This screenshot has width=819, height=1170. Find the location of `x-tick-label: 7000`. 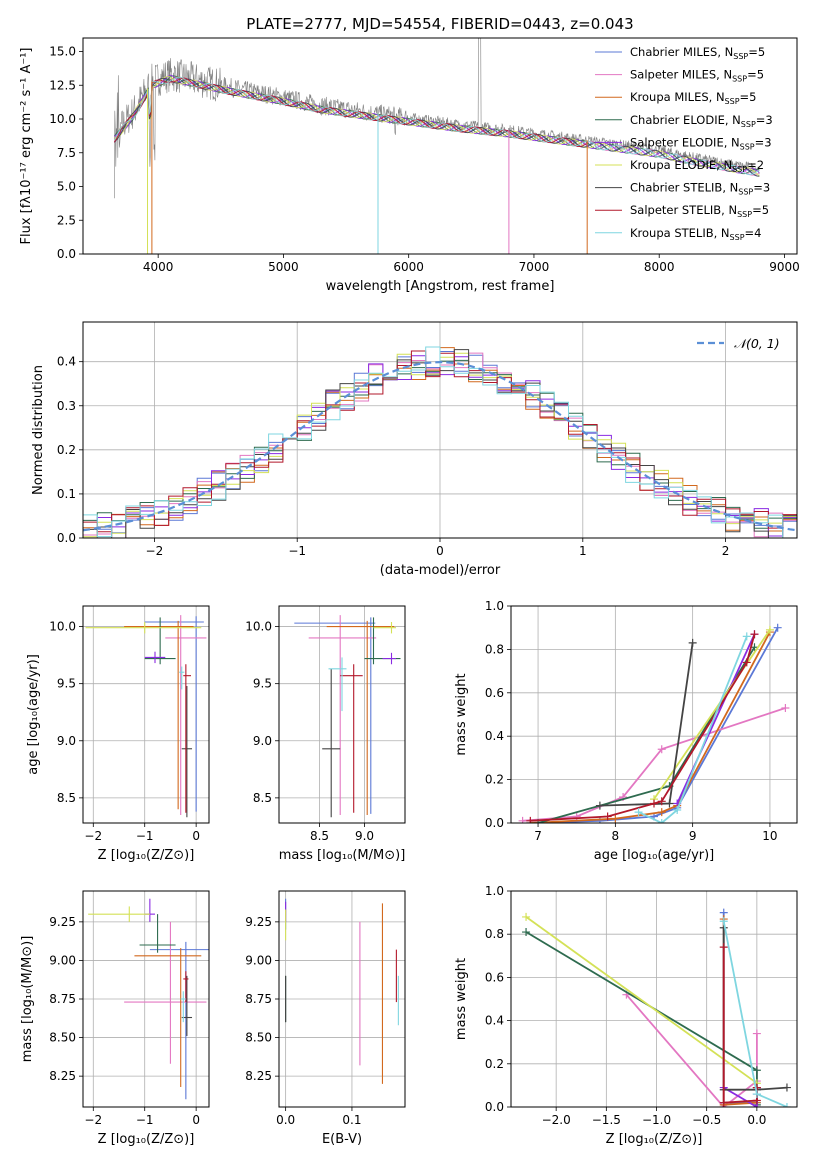

x-tick-label: 7000 is located at coordinates (534, 267).